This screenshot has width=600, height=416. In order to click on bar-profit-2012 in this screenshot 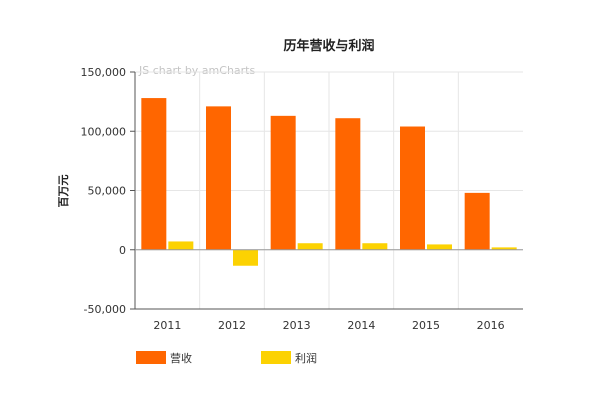, I will do `click(245, 257)`.